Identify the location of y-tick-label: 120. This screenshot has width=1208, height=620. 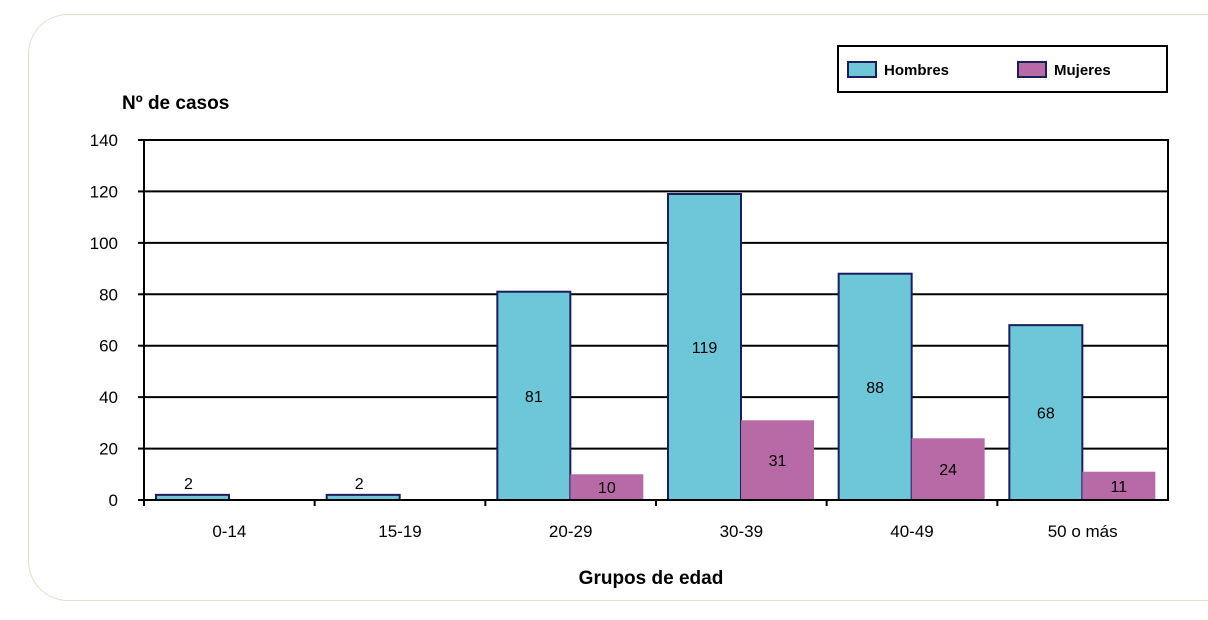
(104, 191).